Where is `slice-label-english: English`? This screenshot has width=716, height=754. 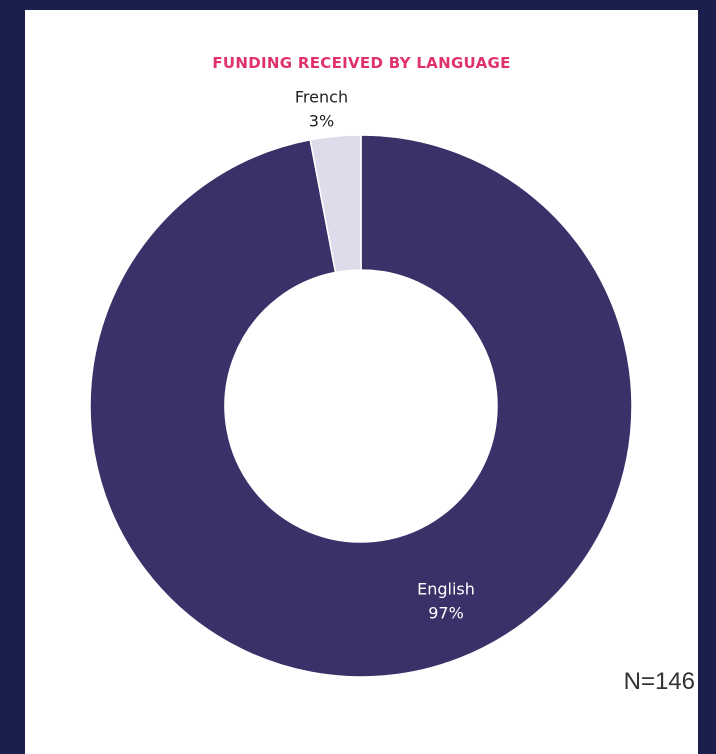
slice-label-english: English is located at coordinates (446, 588).